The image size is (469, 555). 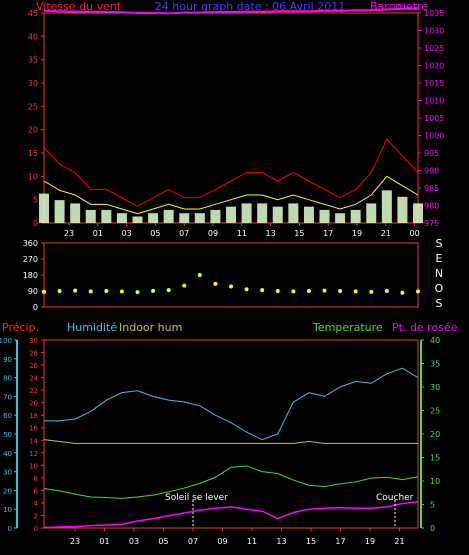 What do you see at coordinates (33, 454) in the screenshot?
I see `hum-tick-label: 12` at bounding box center [33, 454].